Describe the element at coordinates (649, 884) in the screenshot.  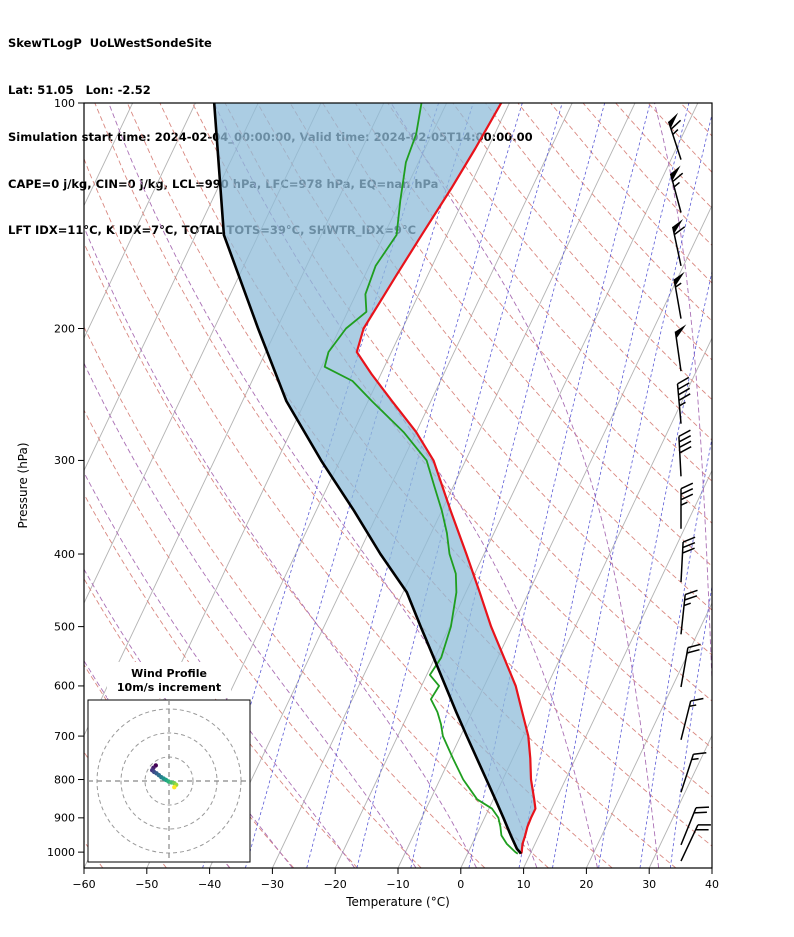
I see `svg-text: 30` at that location.